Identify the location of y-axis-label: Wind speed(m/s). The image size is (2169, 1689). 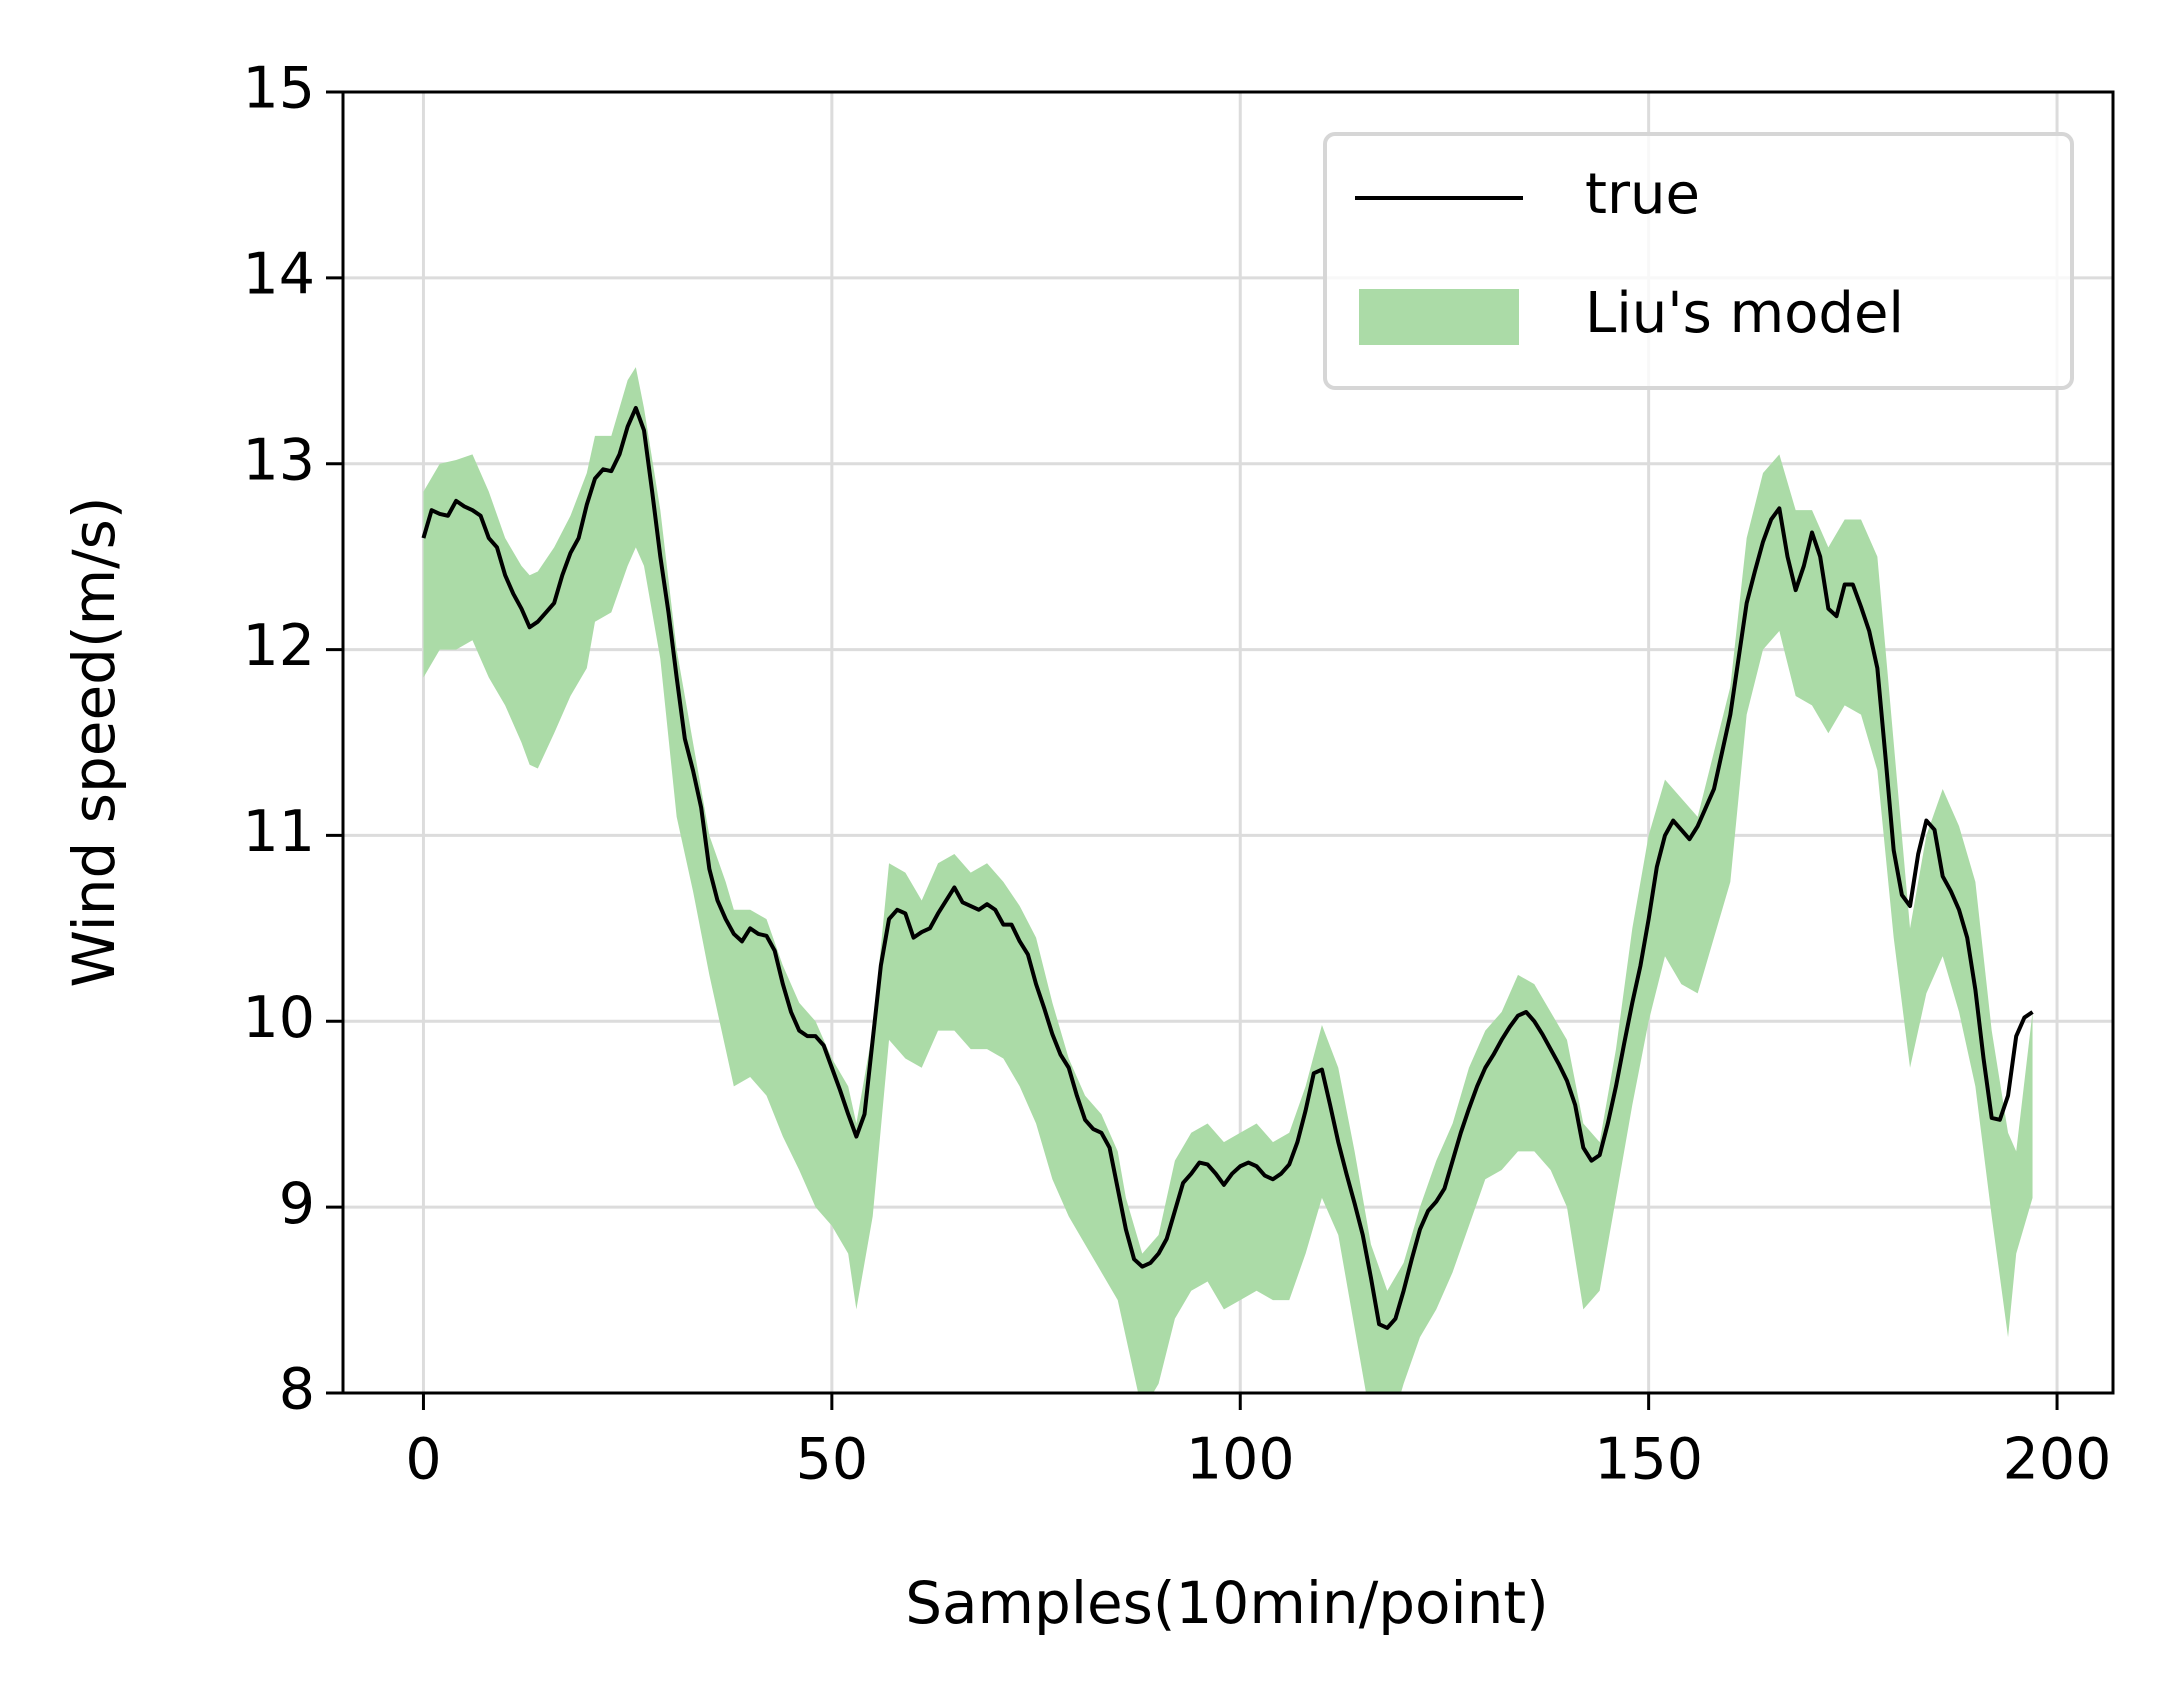
(94, 742).